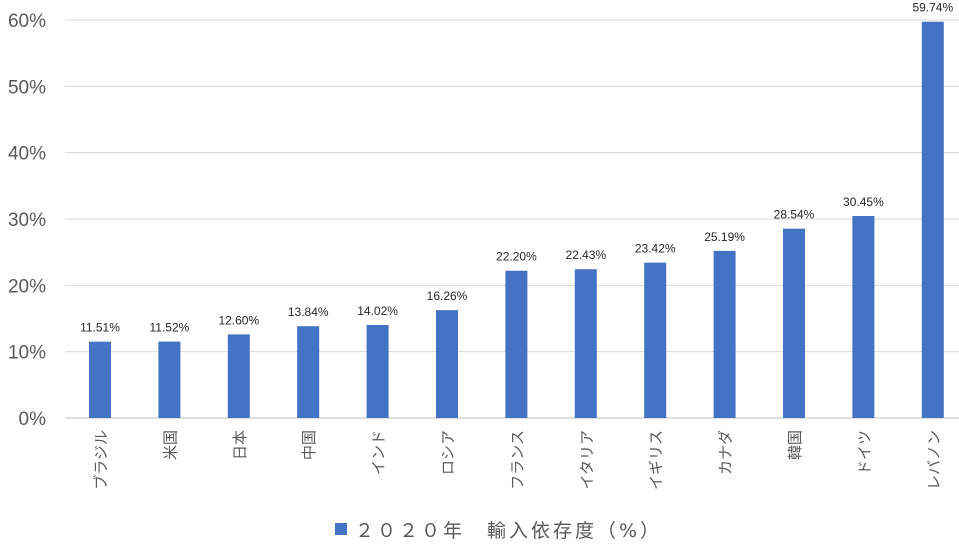 The height and width of the screenshot is (552, 959). I want to click on data-label: 11.51%, so click(100, 328).